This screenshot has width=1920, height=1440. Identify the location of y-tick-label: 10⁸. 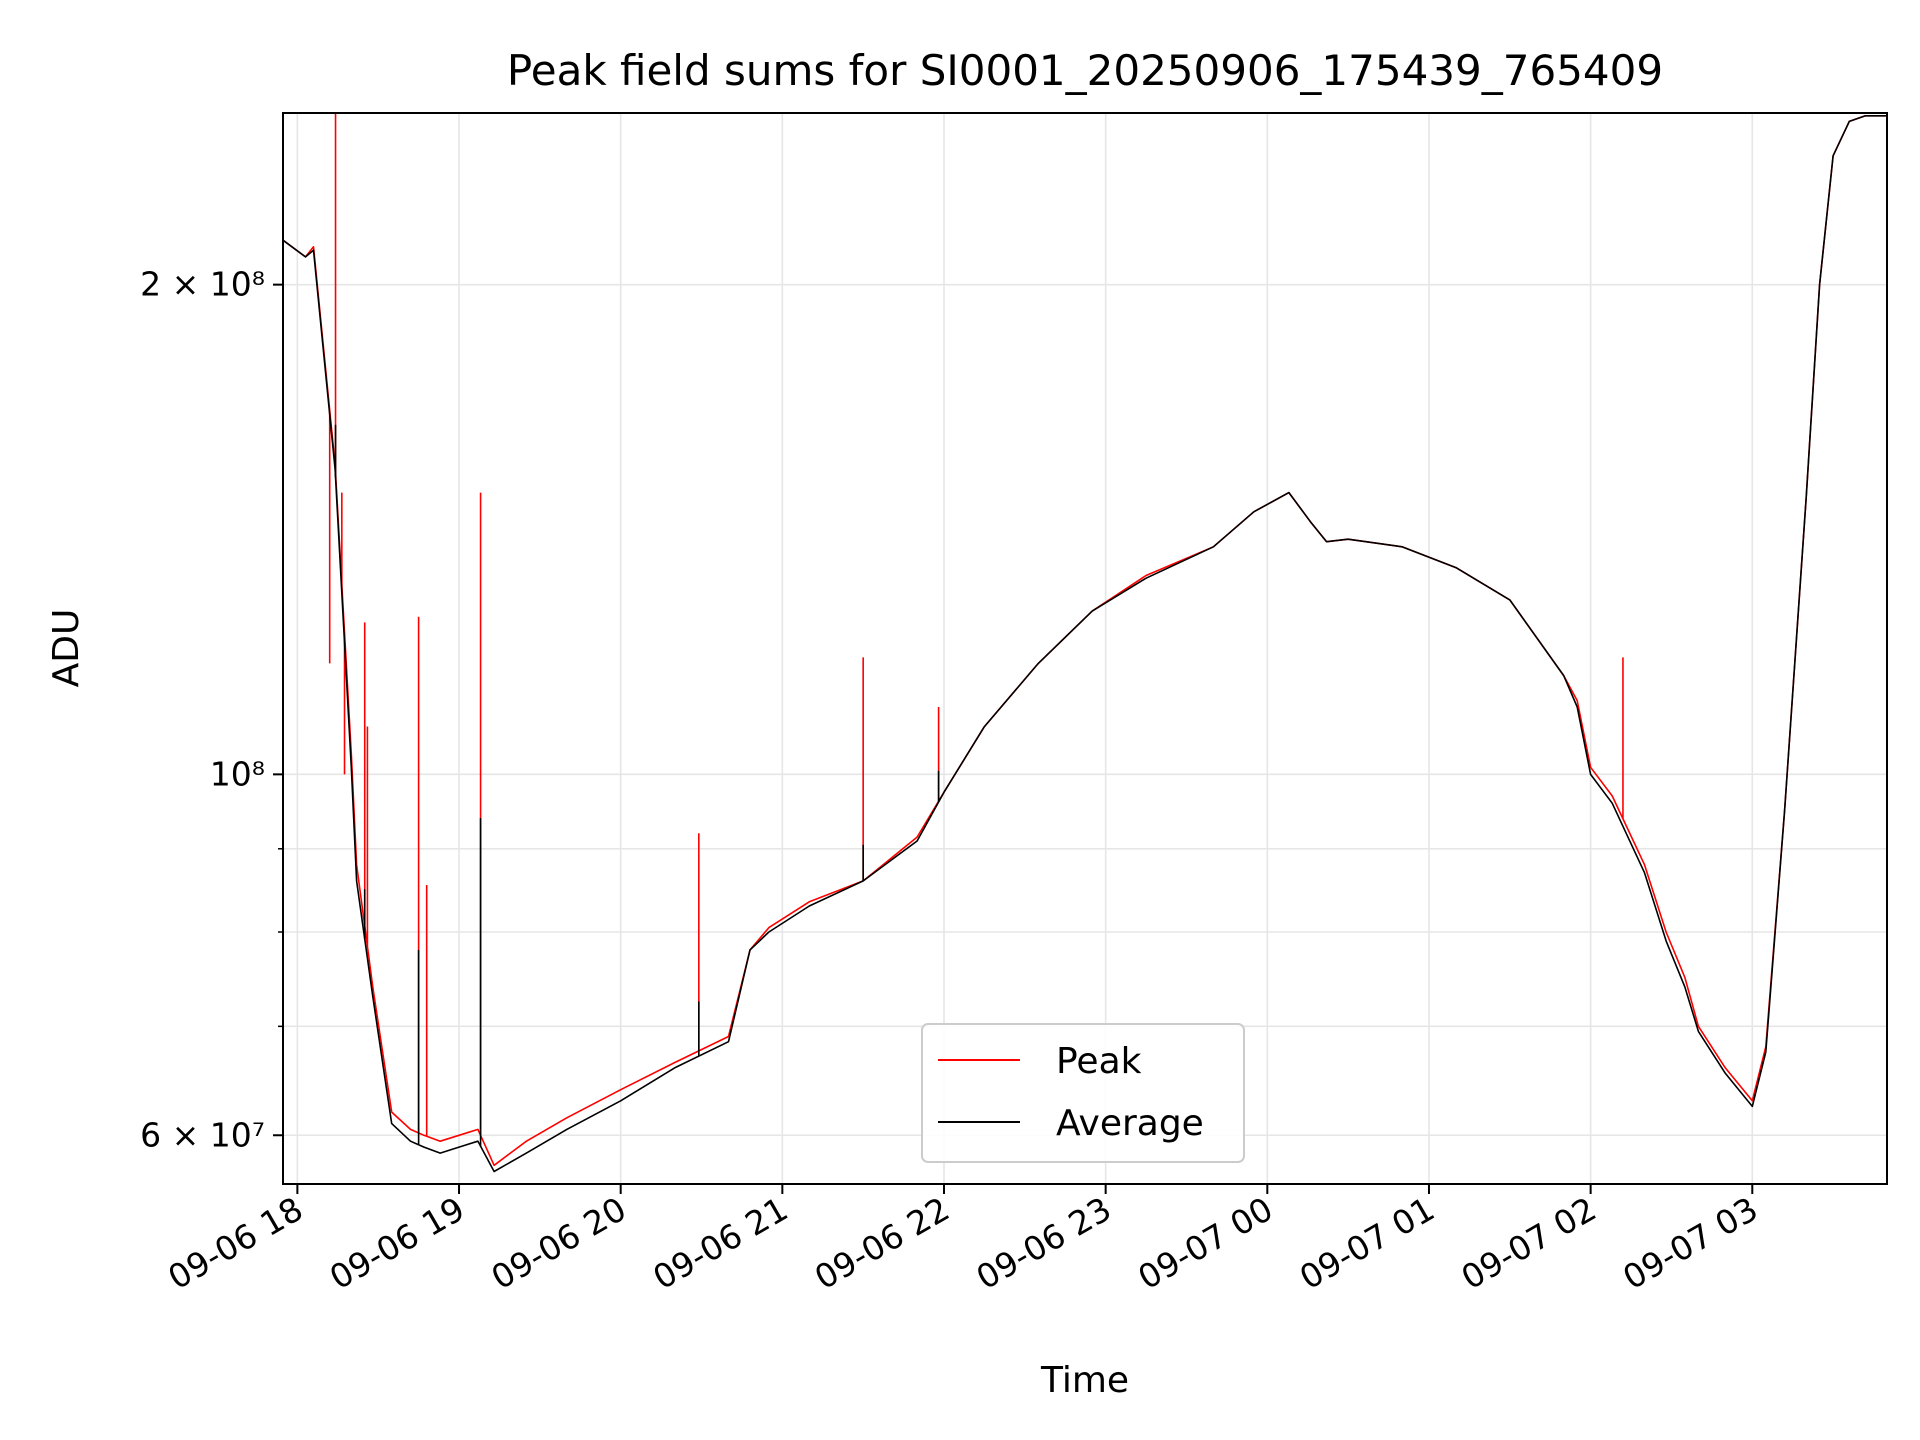
(237, 773).